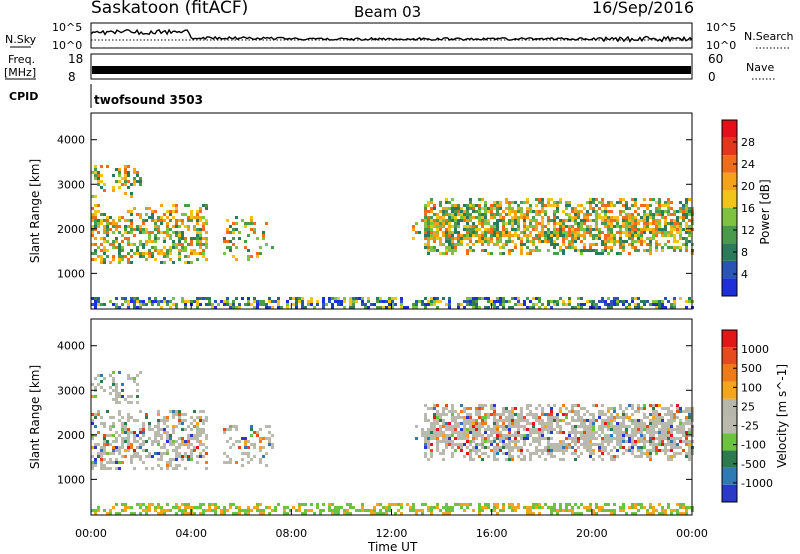  I want to click on velocity-colorbar-label: Velocity [m s^-1], so click(782, 416).